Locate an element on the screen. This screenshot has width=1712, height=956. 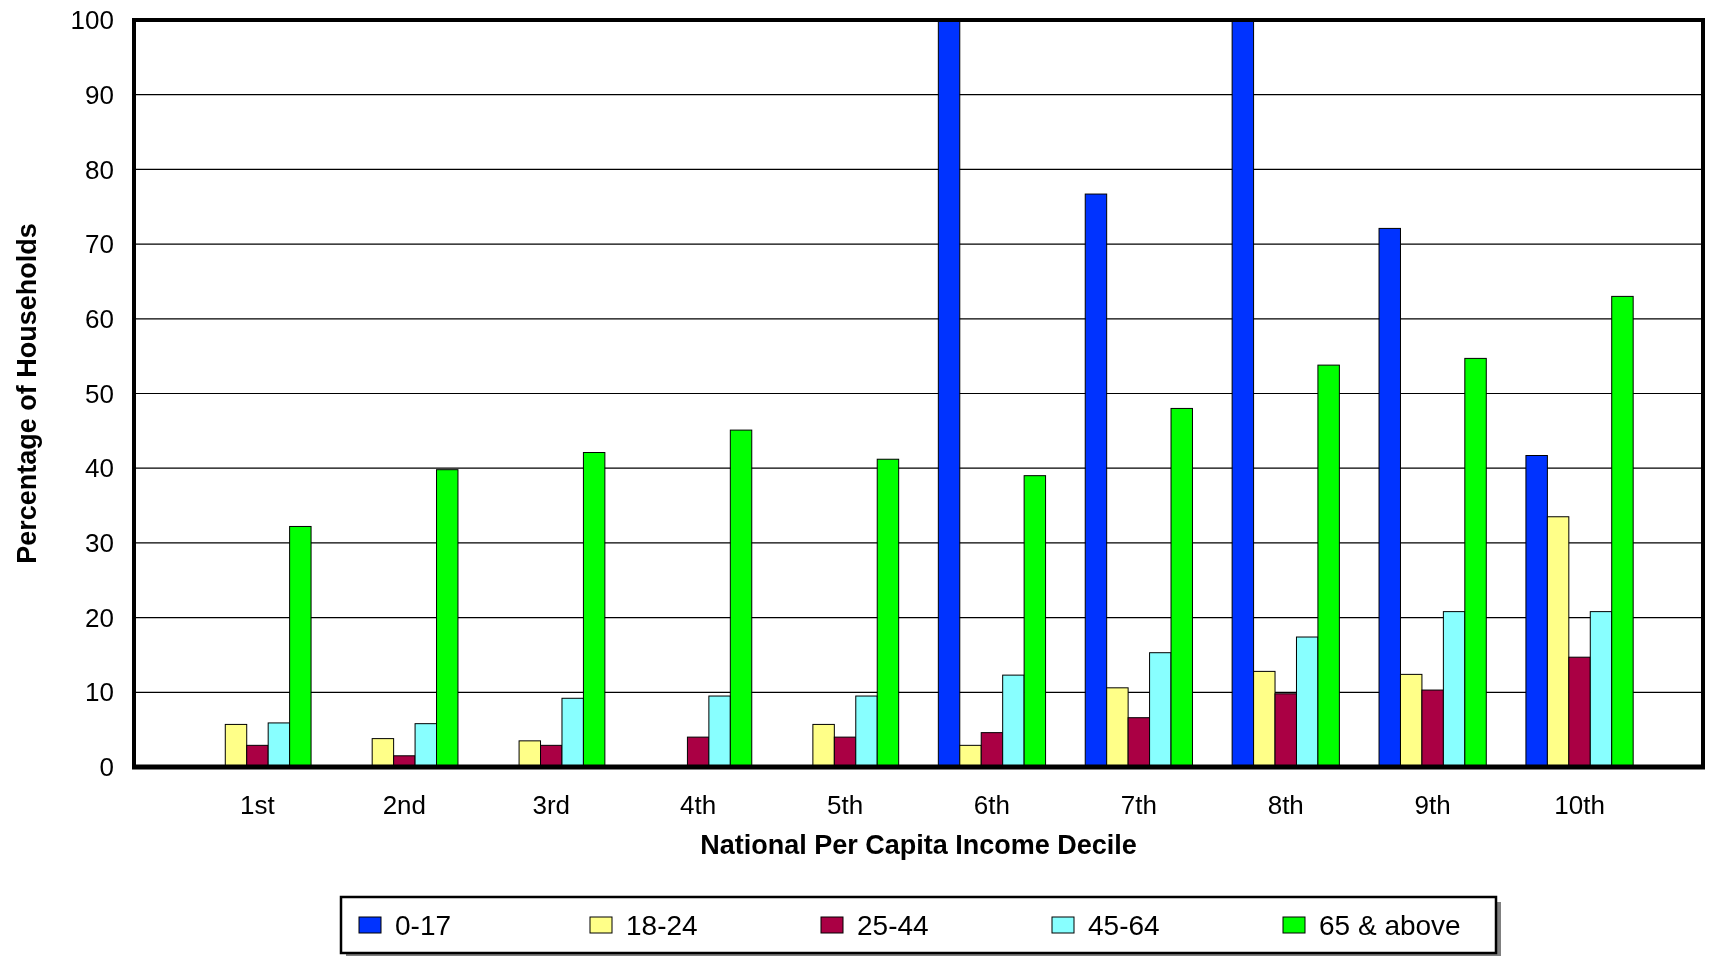
y-tick-label: 0 is located at coordinates (106, 767).